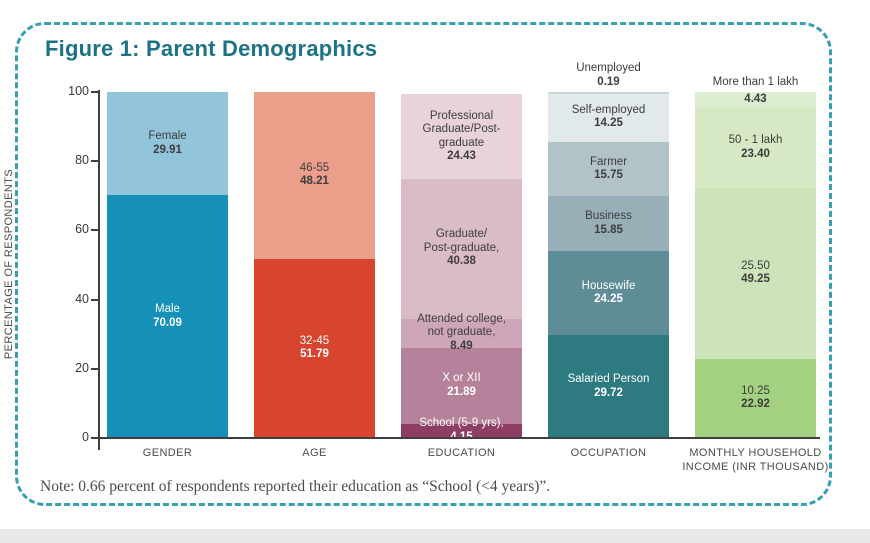  What do you see at coordinates (167, 453) in the screenshot?
I see `category-label-gender: GENDER` at bounding box center [167, 453].